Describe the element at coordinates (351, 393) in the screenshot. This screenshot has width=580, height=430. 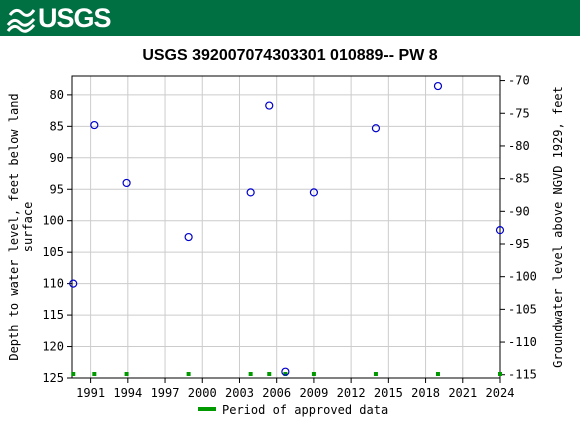
I see `x-tick-label: 2012` at that location.